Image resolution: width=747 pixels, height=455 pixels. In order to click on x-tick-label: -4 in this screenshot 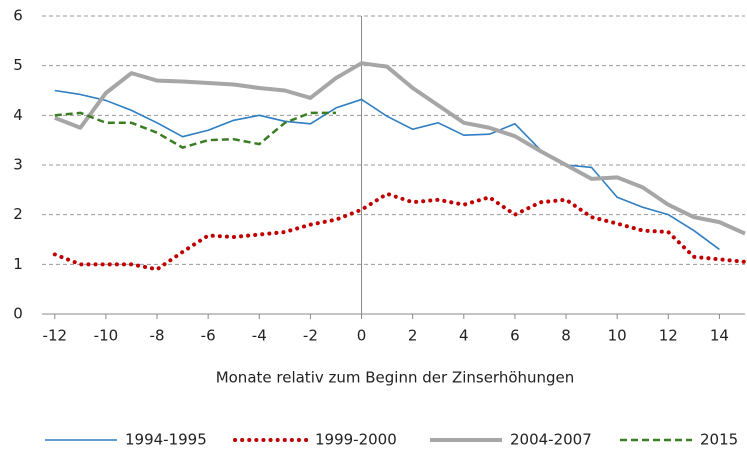, I will do `click(259, 336)`.